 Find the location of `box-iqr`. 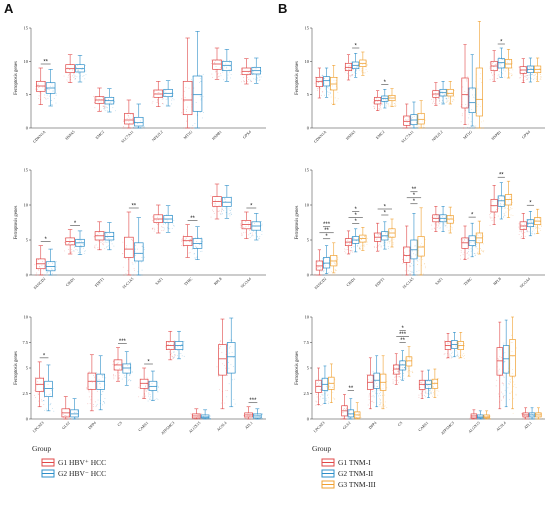

box-iqr is located at coordinates (39, 384).